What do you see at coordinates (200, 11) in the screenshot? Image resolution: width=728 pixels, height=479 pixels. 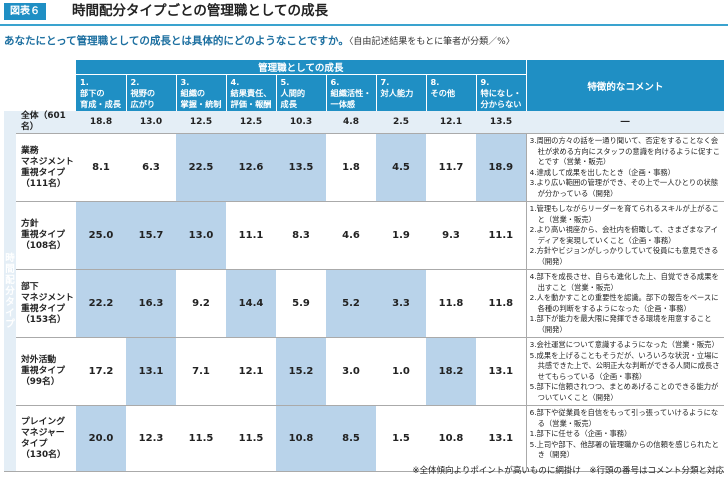 I see `page-title: 時間配分タイプごとの管理職としての成長` at bounding box center [200, 11].